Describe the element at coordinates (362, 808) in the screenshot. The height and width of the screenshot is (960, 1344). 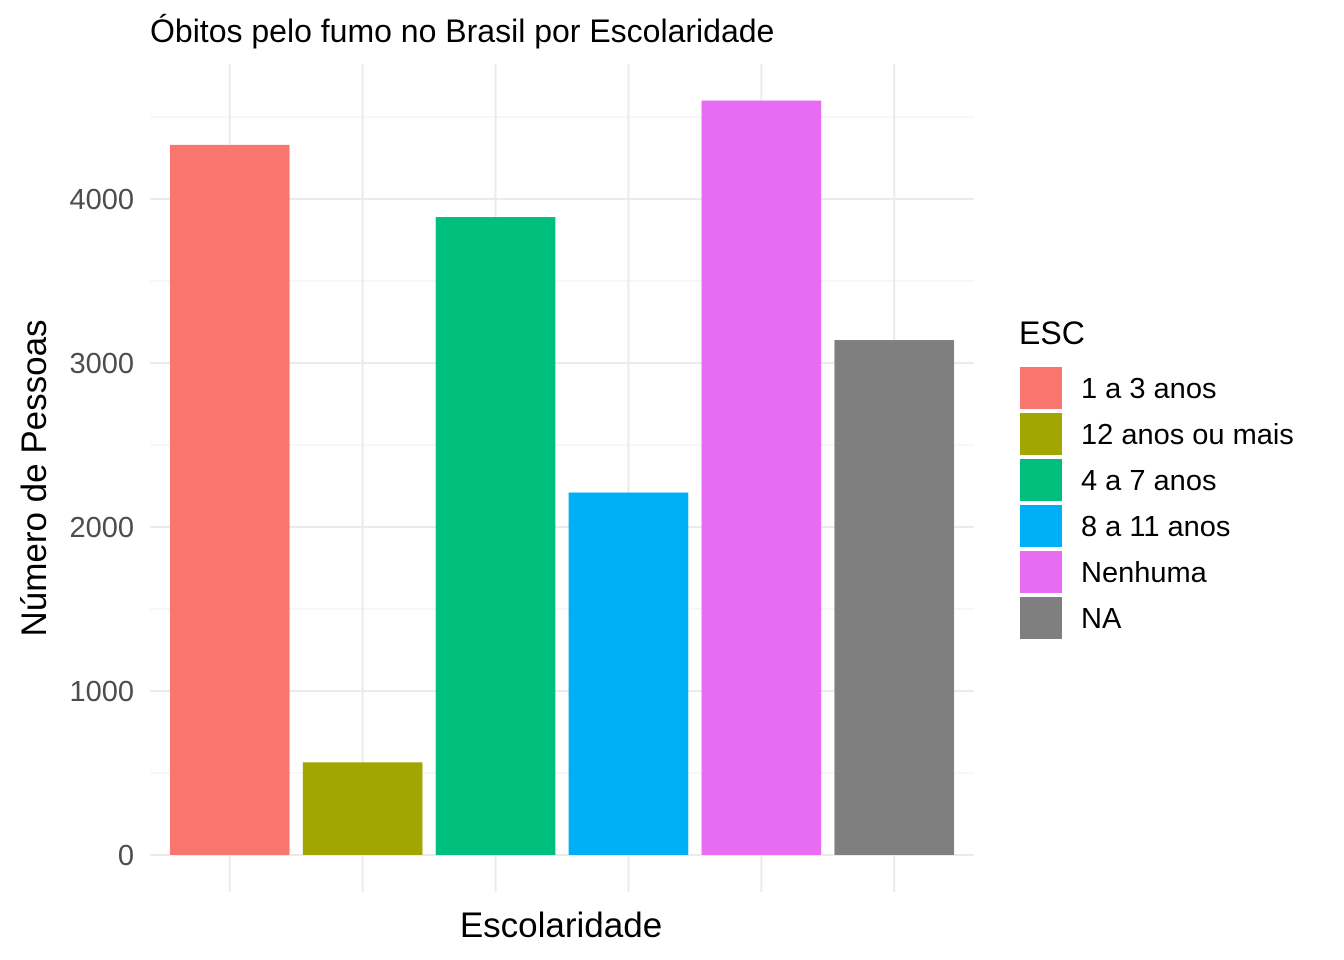
I see `bar-12-anos-ou-mais` at that location.